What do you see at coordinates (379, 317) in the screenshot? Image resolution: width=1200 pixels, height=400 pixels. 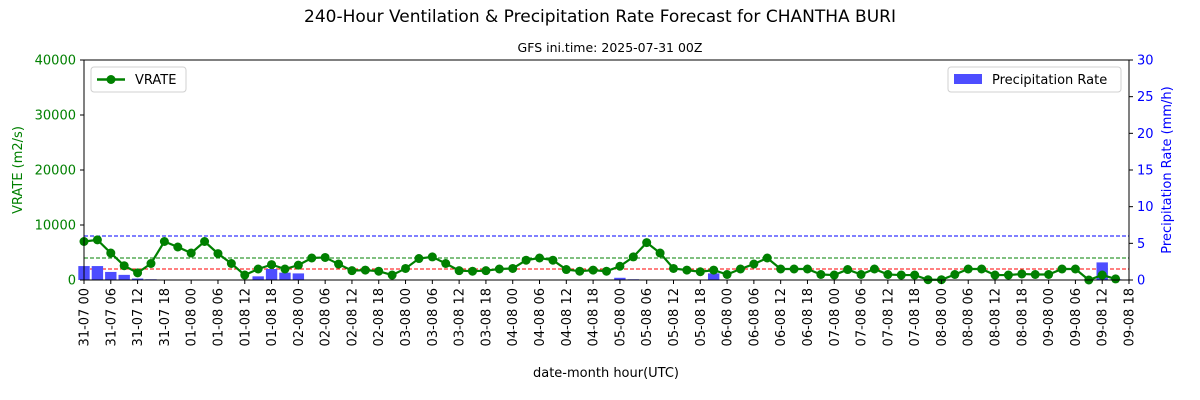 I see `x-tick-label: 02-08 18` at bounding box center [379, 317].